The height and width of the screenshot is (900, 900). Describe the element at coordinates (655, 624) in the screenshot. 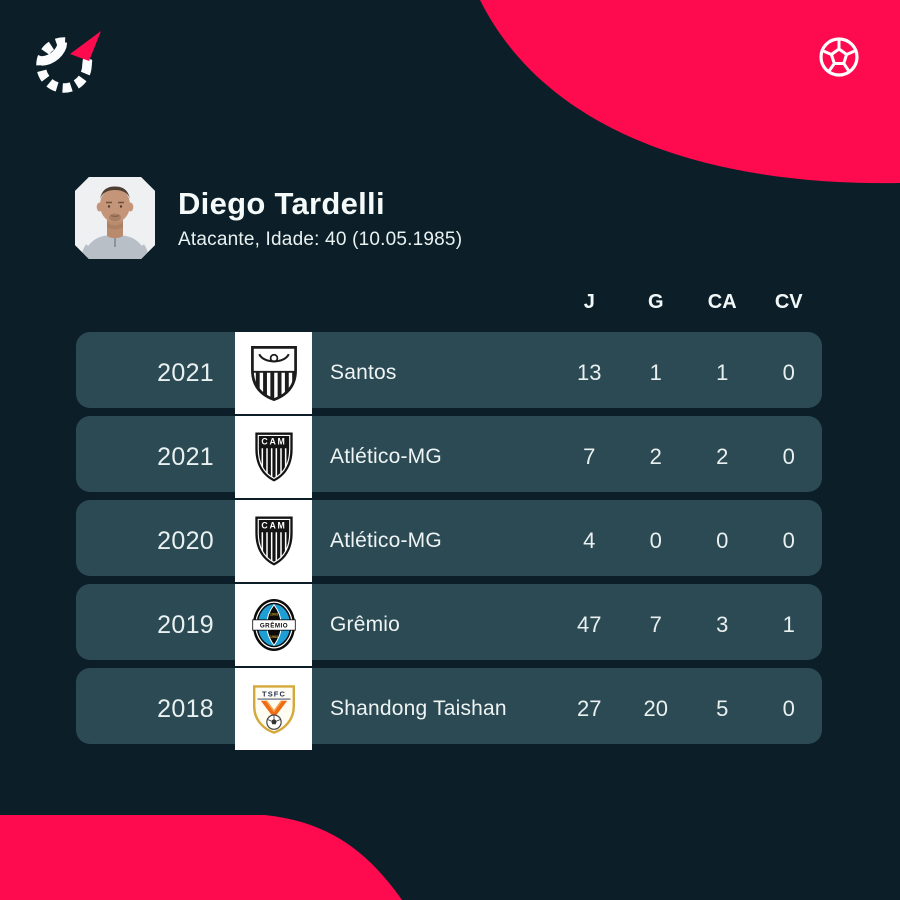

I see `stat-g: 7` at that location.